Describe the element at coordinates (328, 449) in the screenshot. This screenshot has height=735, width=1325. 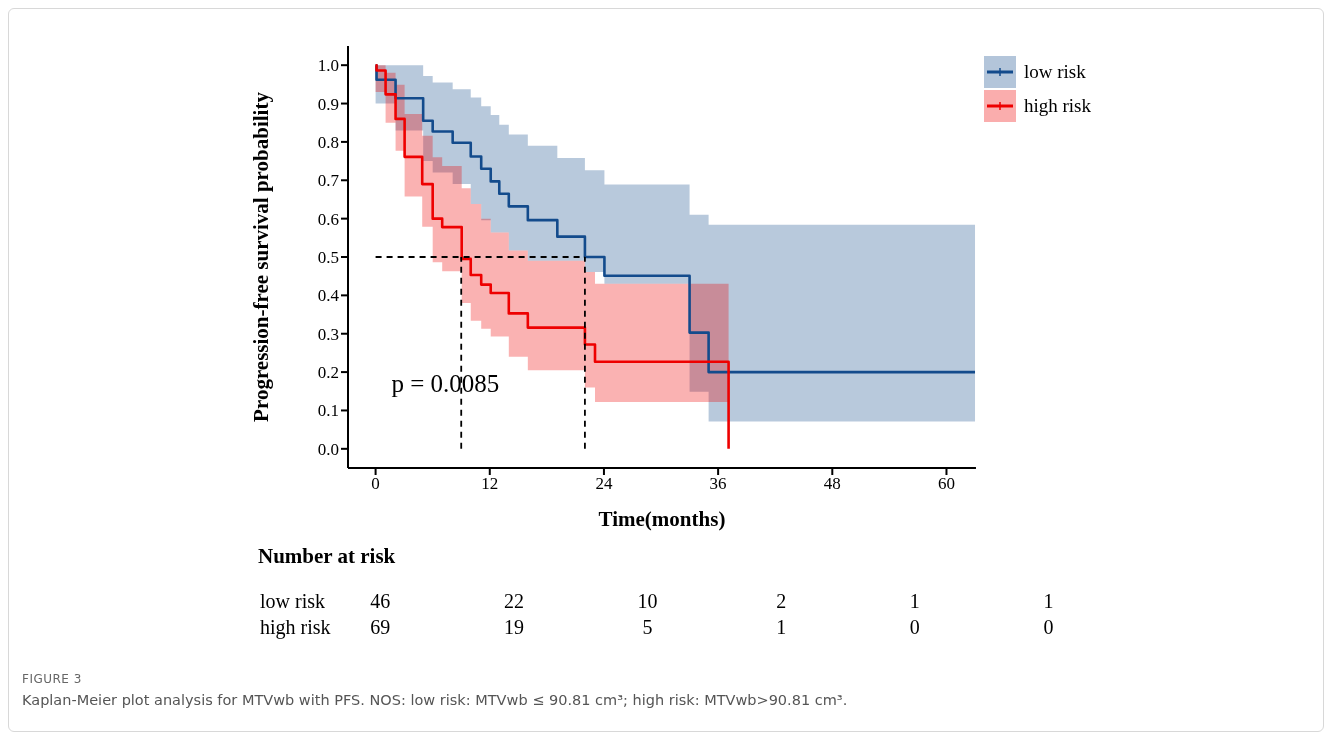
I see `y-tick-label: 0.0` at that location.